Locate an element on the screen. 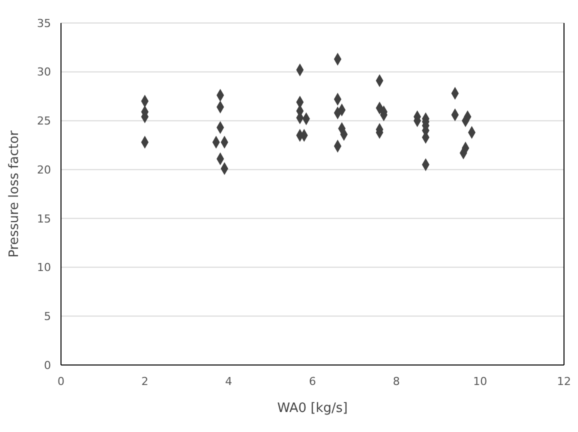 The image size is (578, 432). y-axis-title: Pressure loss factor is located at coordinates (14, 194).